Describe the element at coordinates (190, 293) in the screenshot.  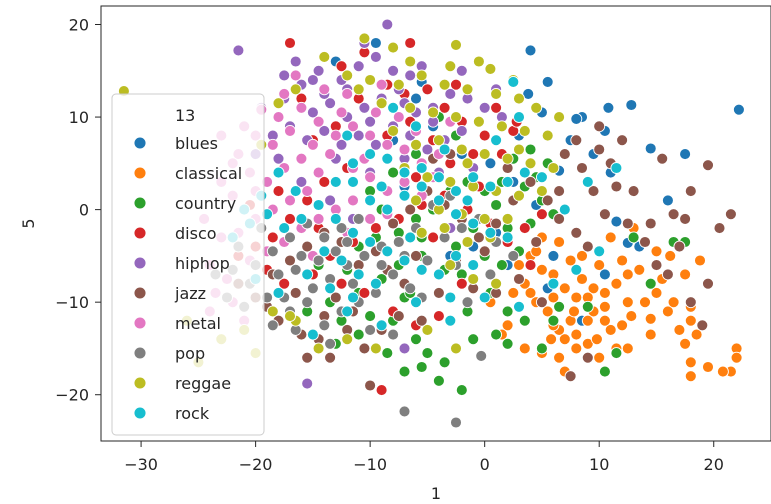
I see `legend-label-jazz: jazz` at that location.